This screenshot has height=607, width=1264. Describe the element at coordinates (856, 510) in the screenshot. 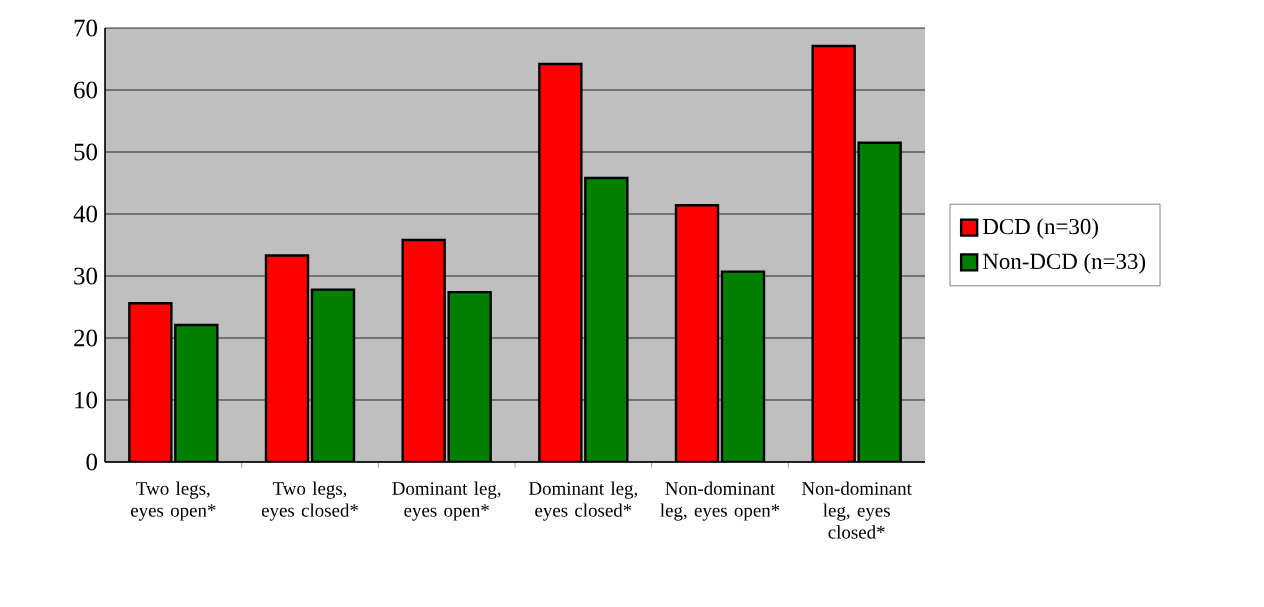

I see `x-tick-label: Non-dominant leg, eyes closed*` at that location.